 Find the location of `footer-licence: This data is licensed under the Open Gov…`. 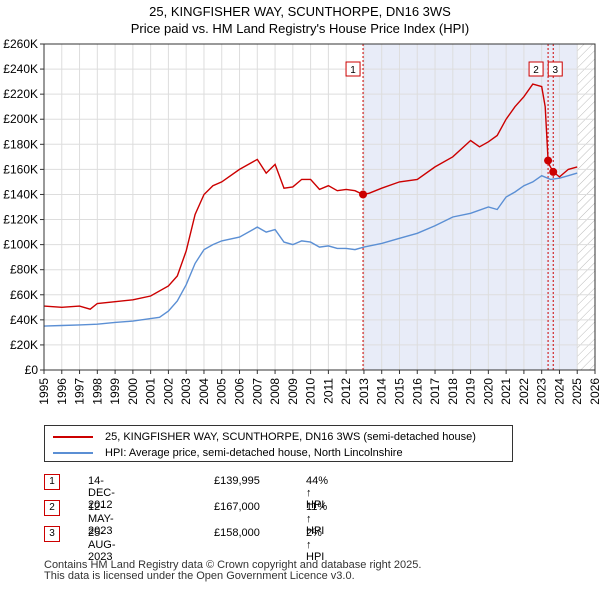

footer-licence: This data is licensed under the Open Gov… is located at coordinates (199, 576).